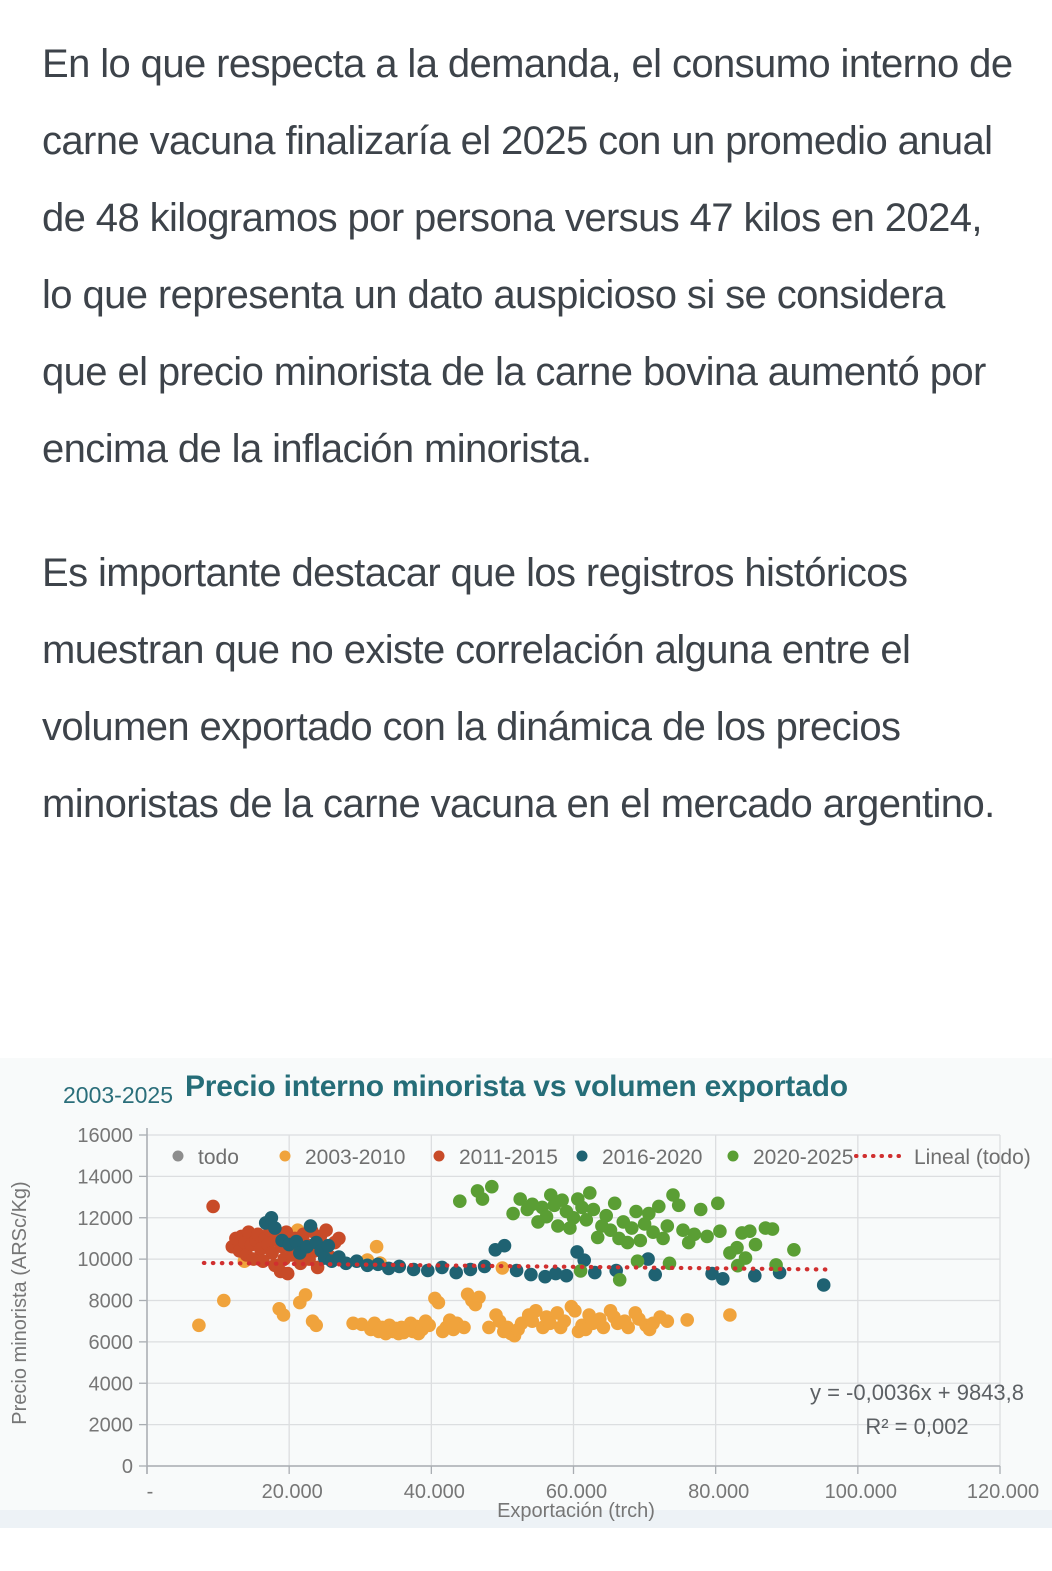 This screenshot has height=1571, width=1052. Describe the element at coordinates (178, 1156) in the screenshot. I see `legend-marker-todo` at that location.